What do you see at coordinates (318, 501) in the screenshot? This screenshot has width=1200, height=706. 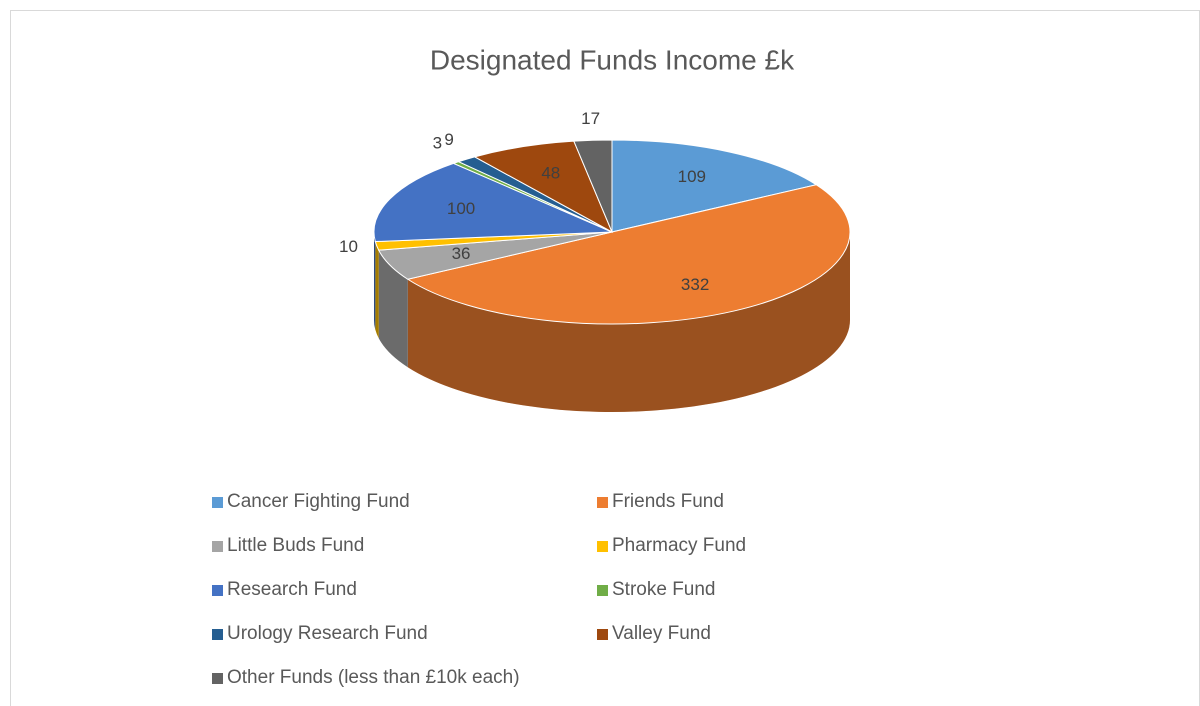 I see `legend-label: Cancer Fighting Fund` at bounding box center [318, 501].